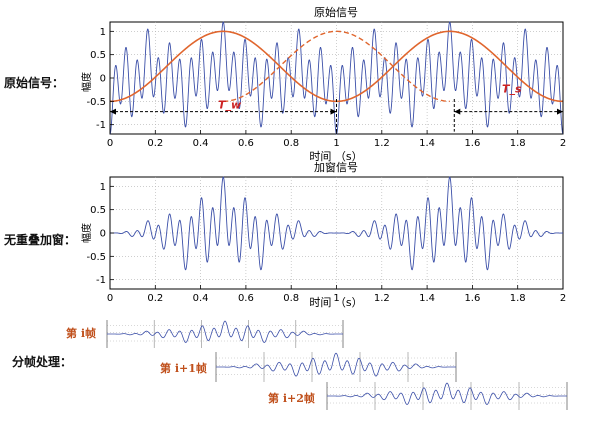  I want to click on original-signal-label: 原始信号：, so click(34, 83).